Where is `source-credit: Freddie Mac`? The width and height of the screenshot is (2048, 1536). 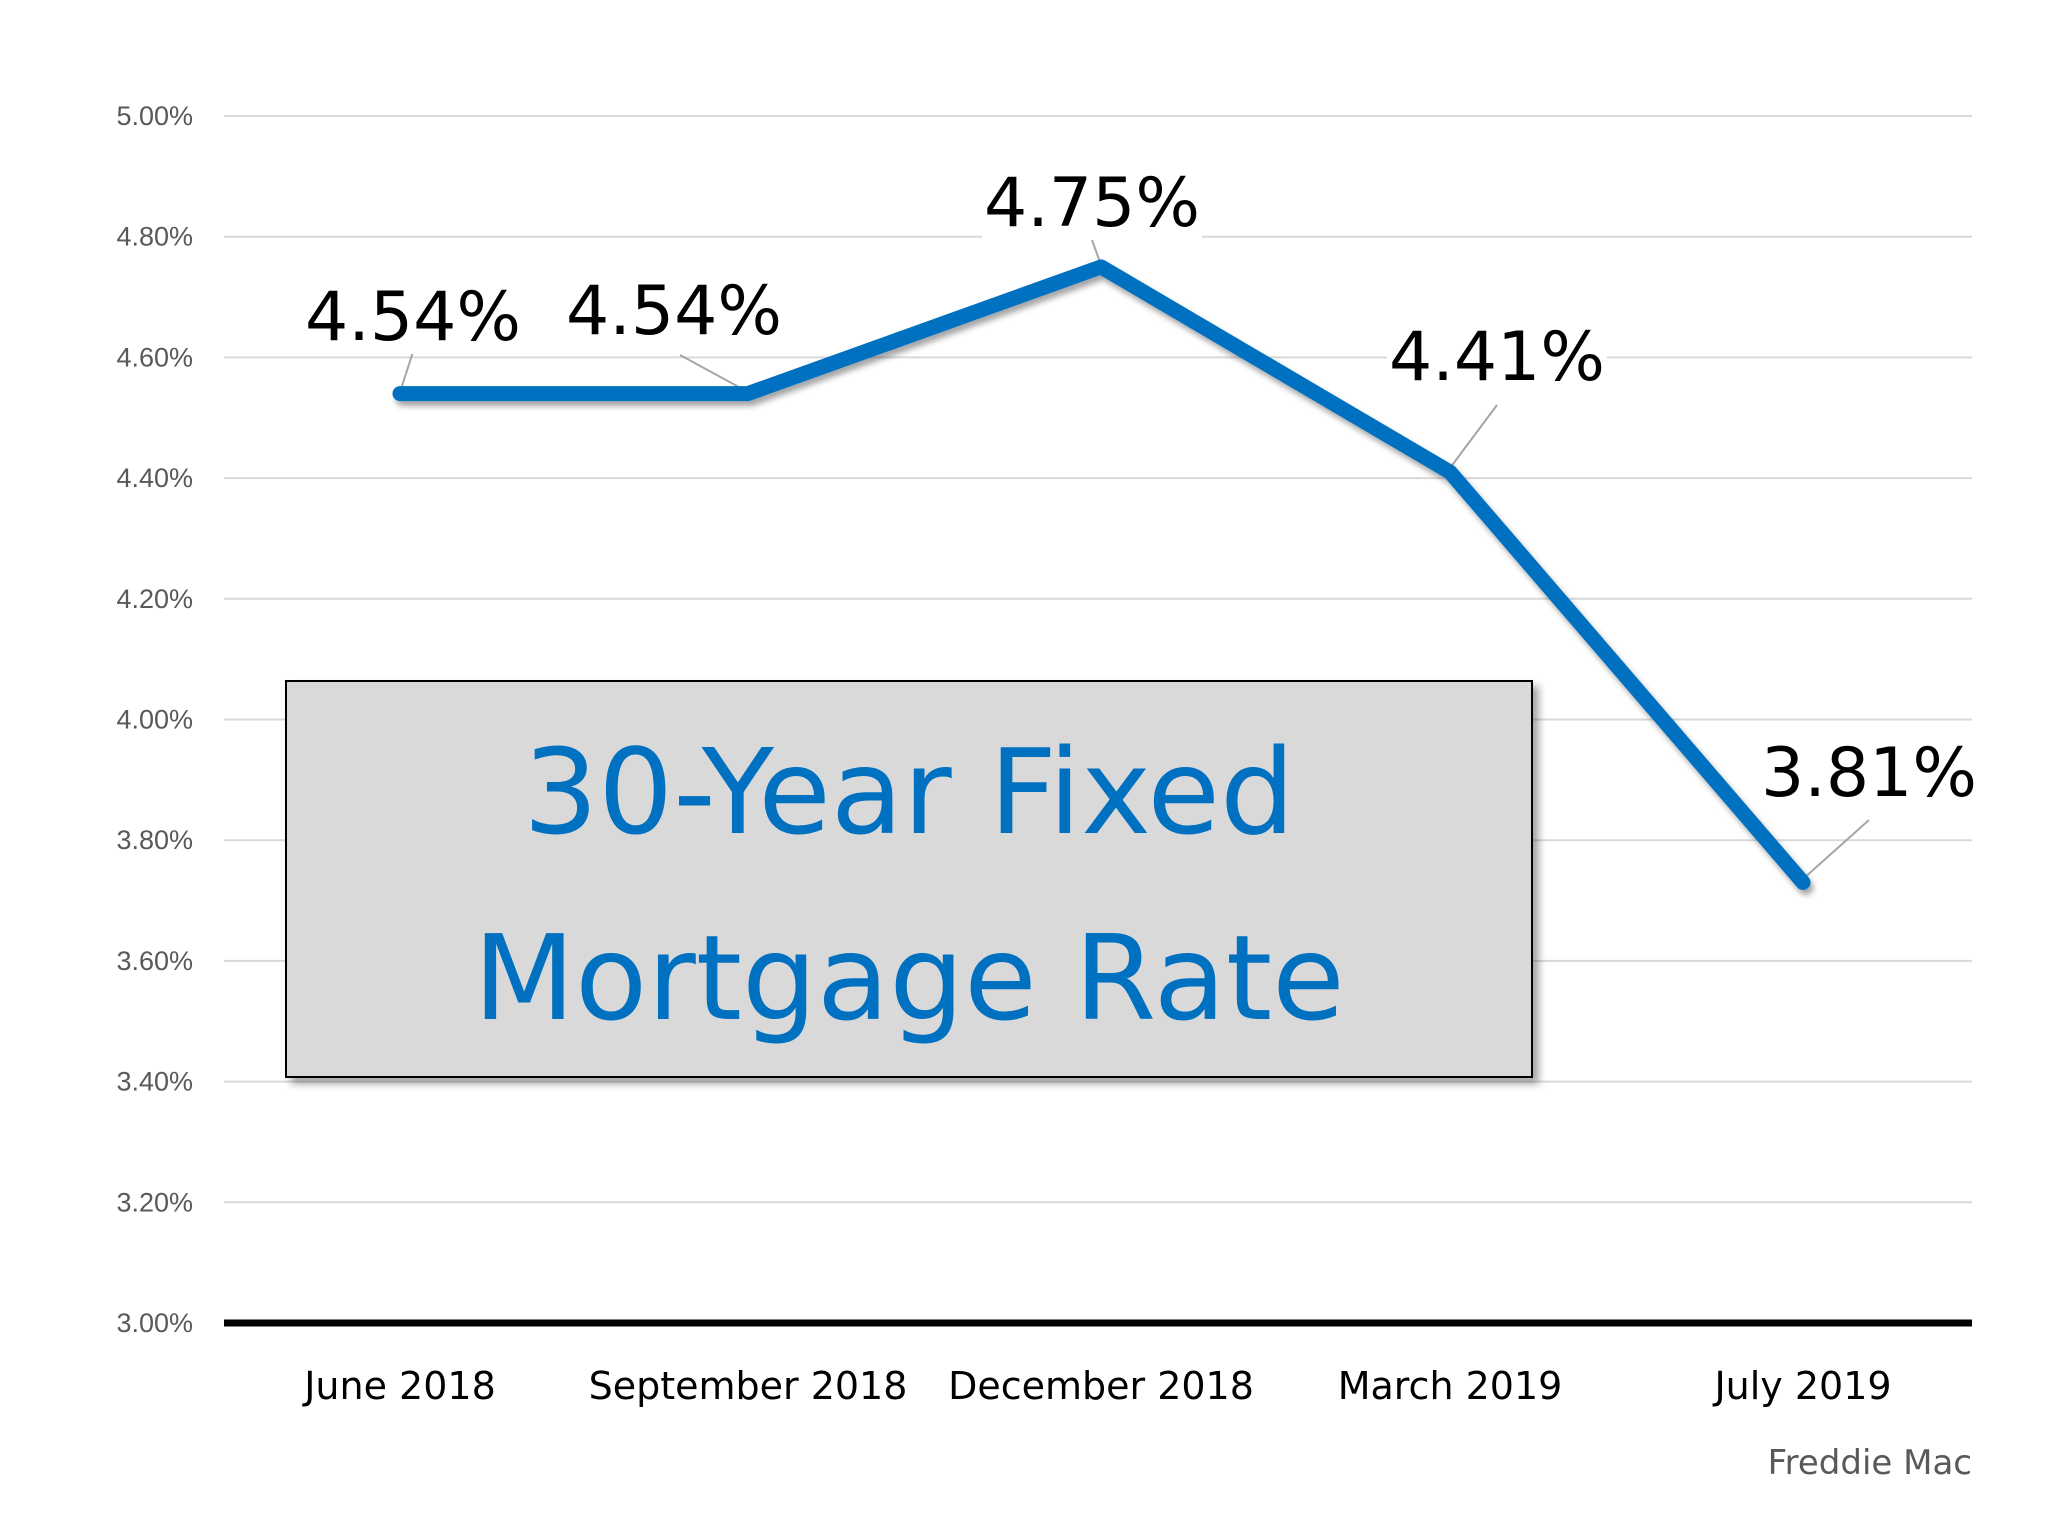
source-credit: Freddie Mac is located at coordinates (1870, 1463).